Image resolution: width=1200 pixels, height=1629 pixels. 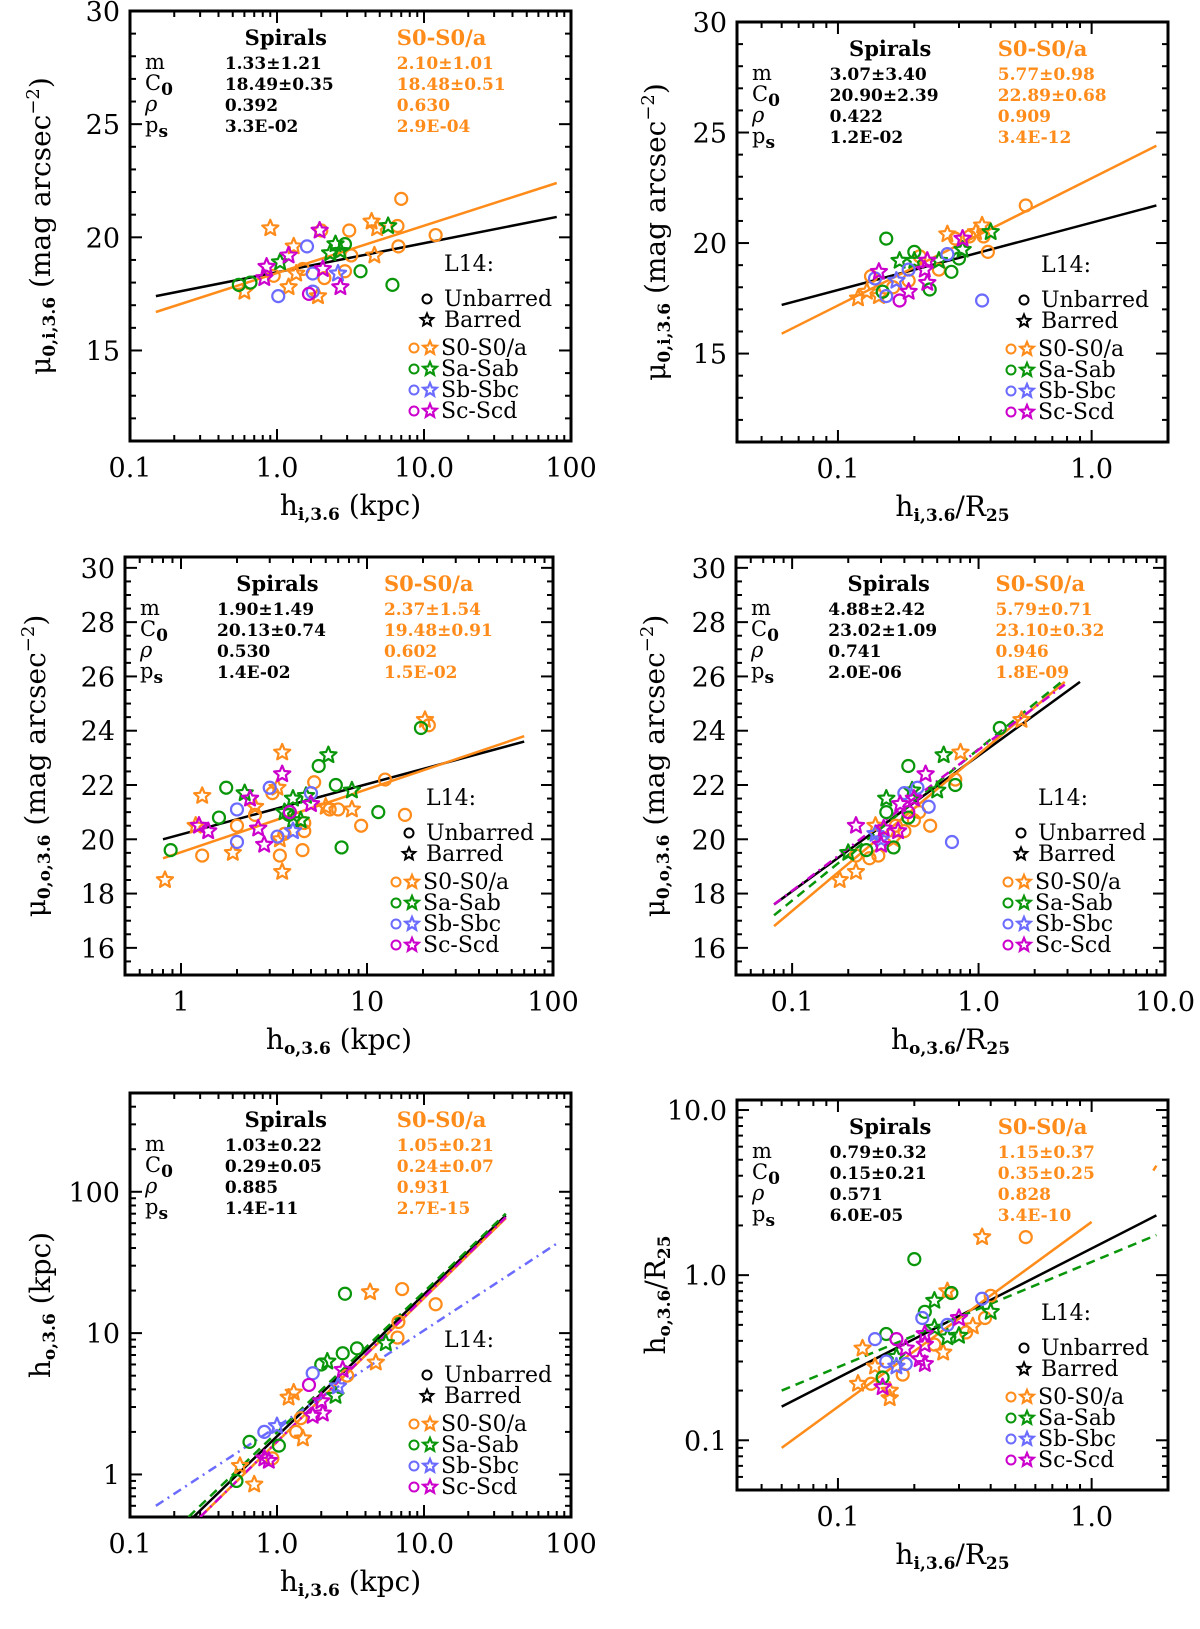 I want to click on x-tick-label: 100, so click(x=571, y=1544).